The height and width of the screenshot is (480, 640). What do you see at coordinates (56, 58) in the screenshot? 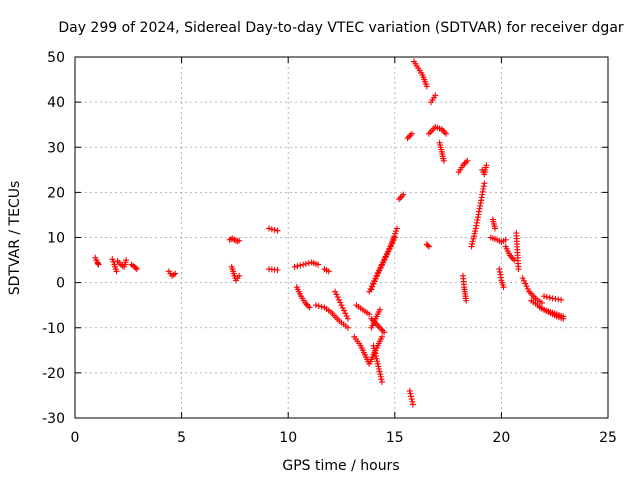
I see `y-tick-label: 50` at bounding box center [56, 58].